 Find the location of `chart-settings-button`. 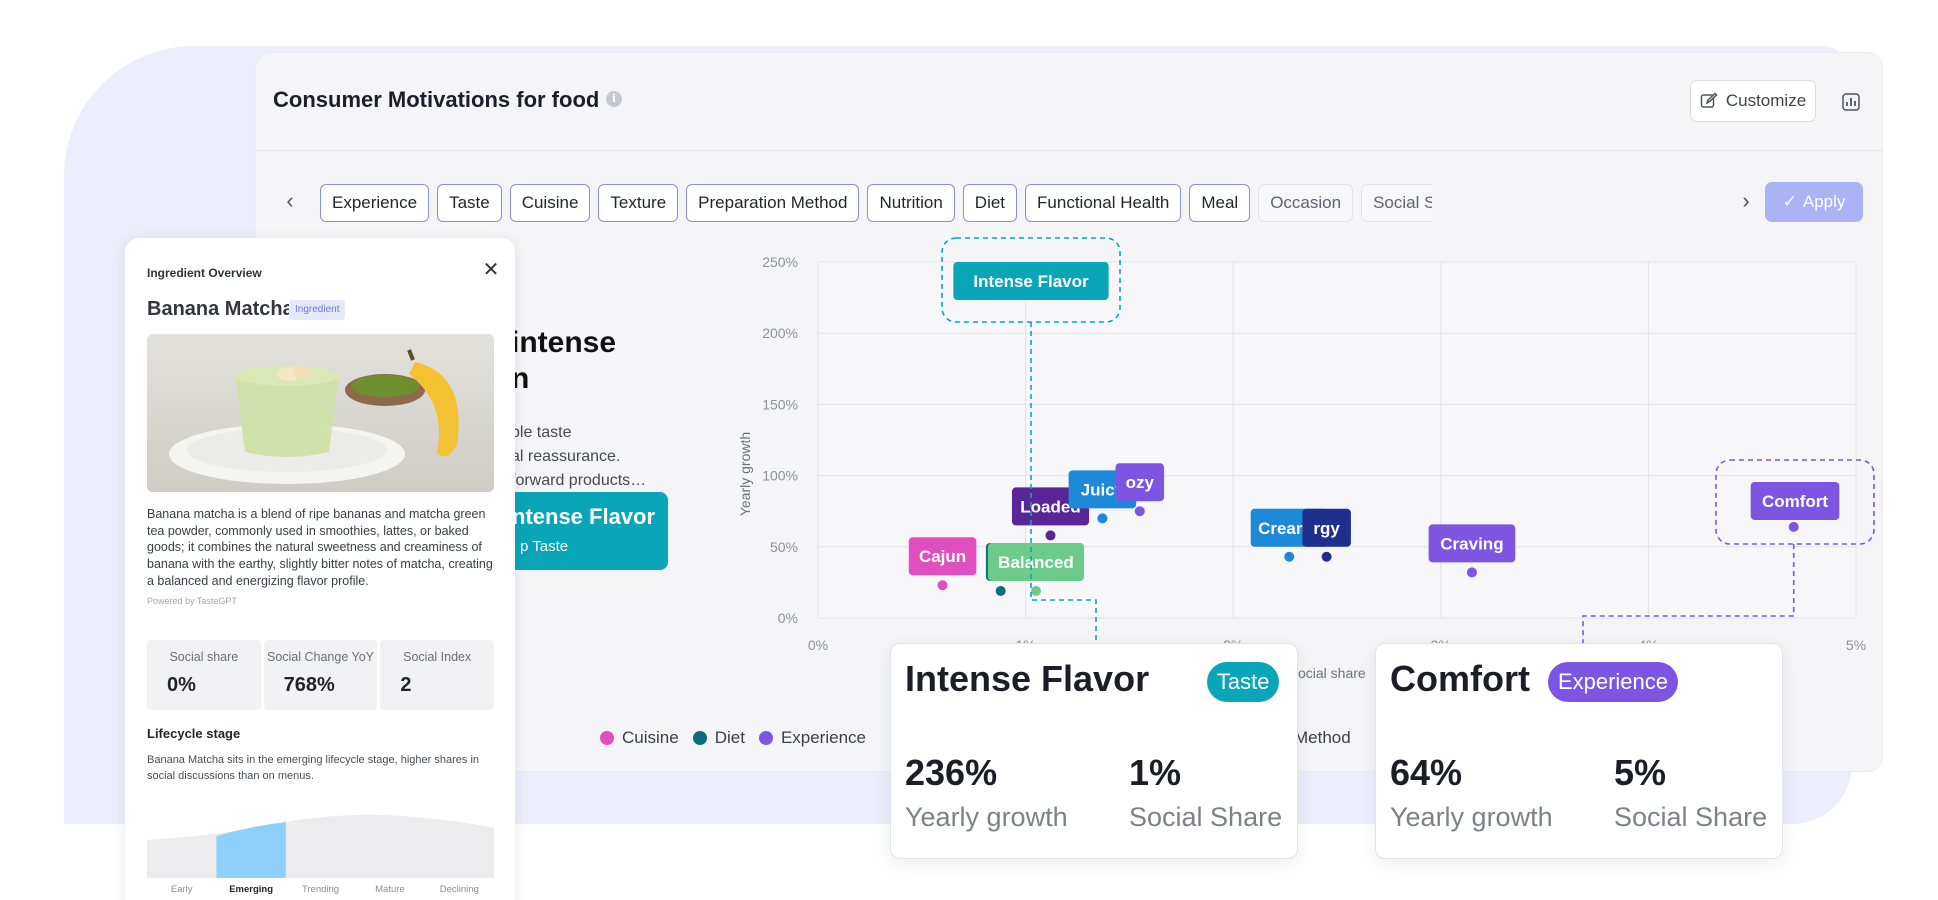

chart-settings-button is located at coordinates (1851, 102).